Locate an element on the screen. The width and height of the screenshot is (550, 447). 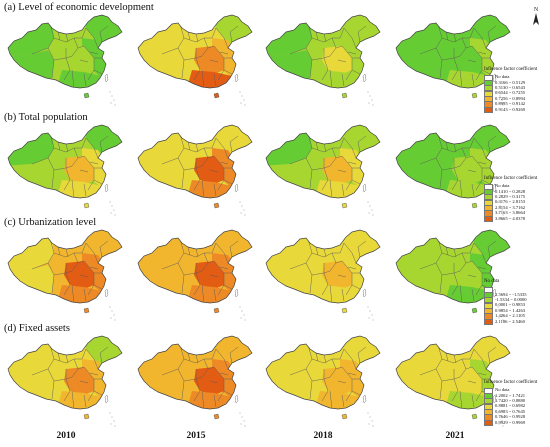
map-b-2021 is located at coordinates (453, 170).